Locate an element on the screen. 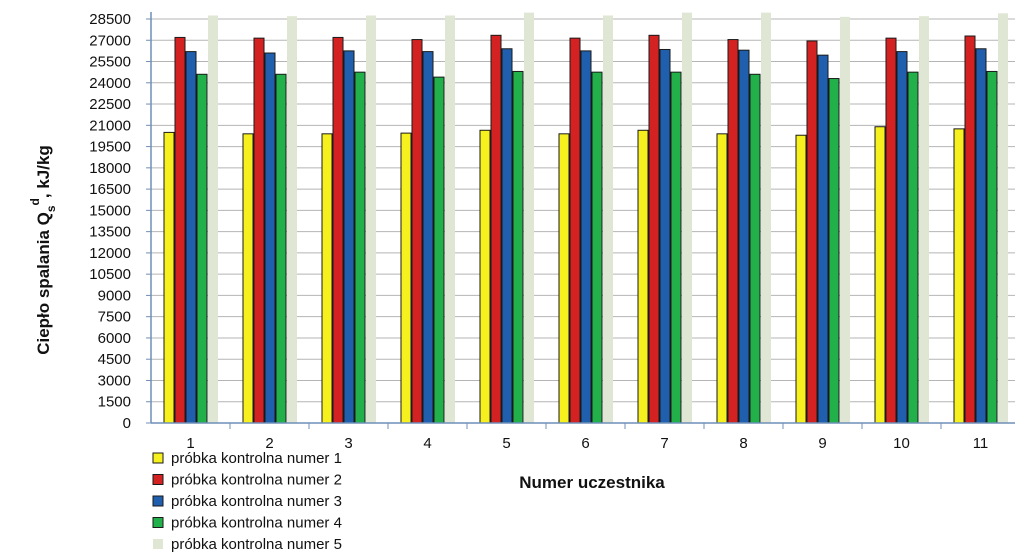 The width and height of the screenshot is (1015, 558). bar-series1-cat10 is located at coordinates (880, 275).